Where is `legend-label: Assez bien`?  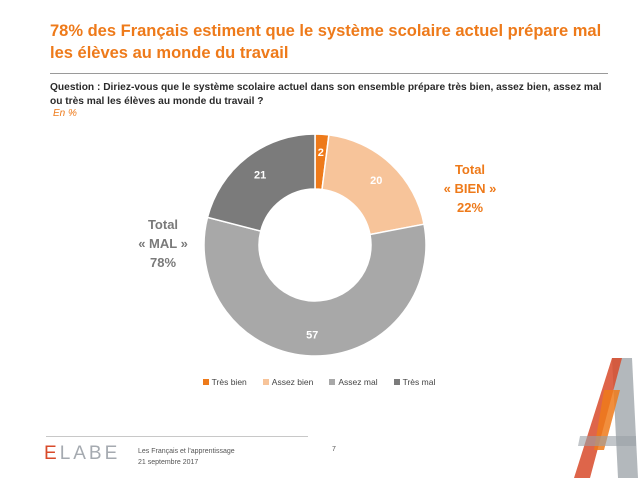 legend-label: Assez bien is located at coordinates (292, 382).